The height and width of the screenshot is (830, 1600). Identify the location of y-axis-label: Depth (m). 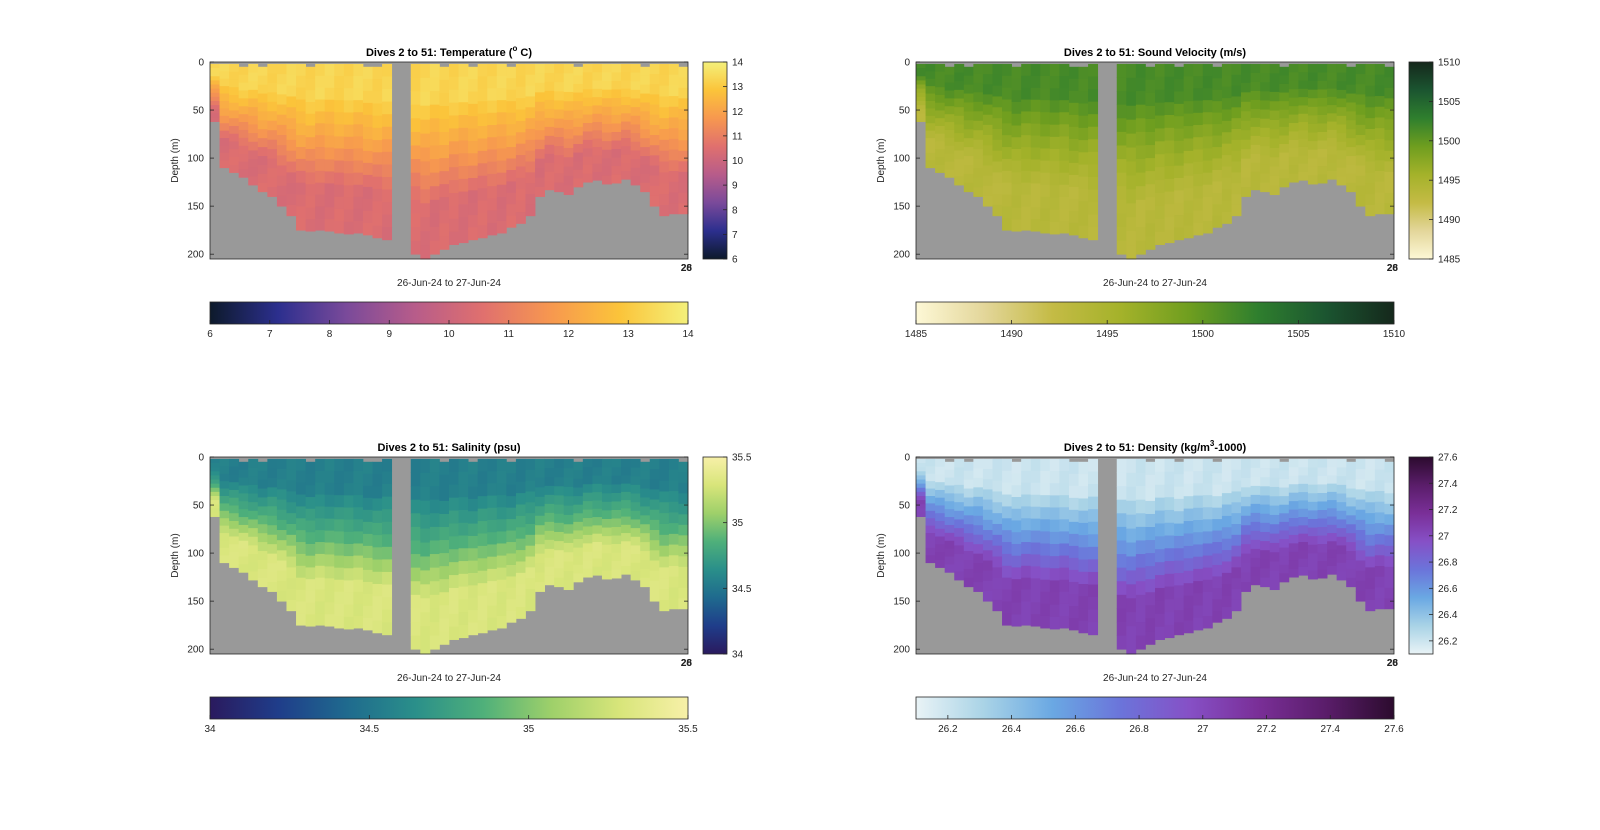
(881, 555).